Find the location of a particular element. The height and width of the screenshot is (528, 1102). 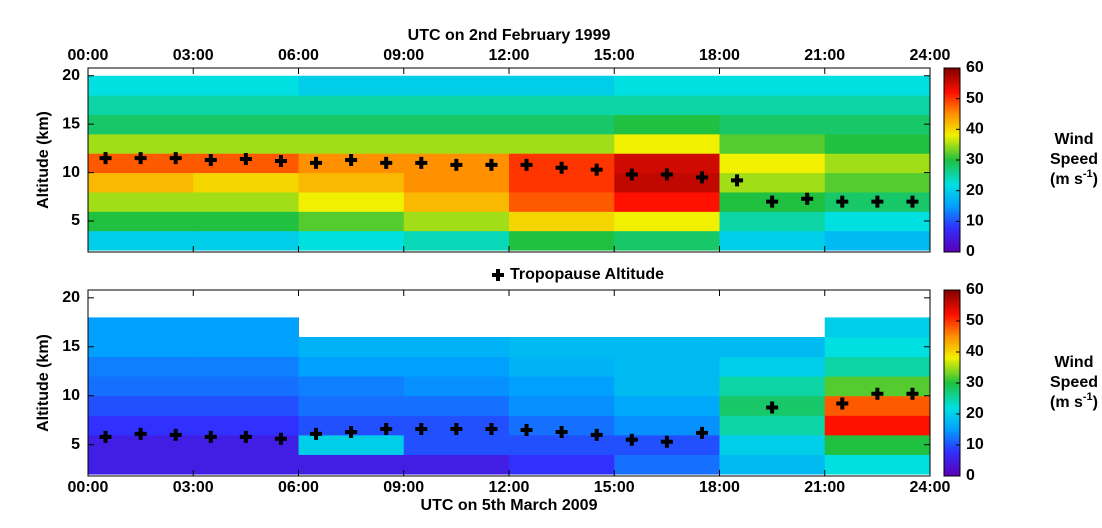

colorbar-unit: (m s is located at coordinates (1066, 402).